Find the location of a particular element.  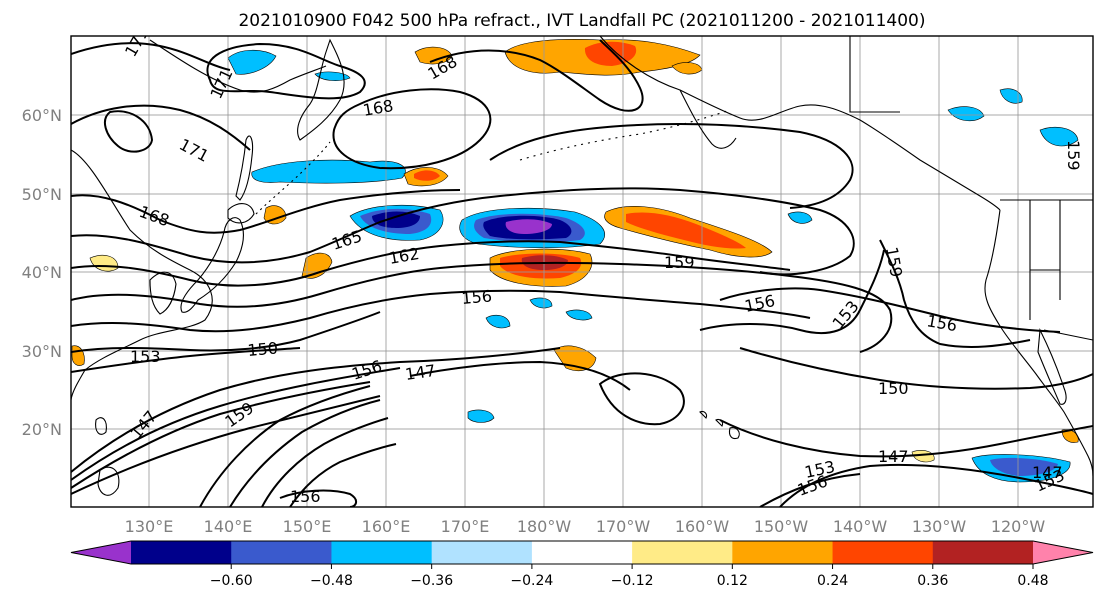

longitude-tick-label: 160°W is located at coordinates (702, 526).